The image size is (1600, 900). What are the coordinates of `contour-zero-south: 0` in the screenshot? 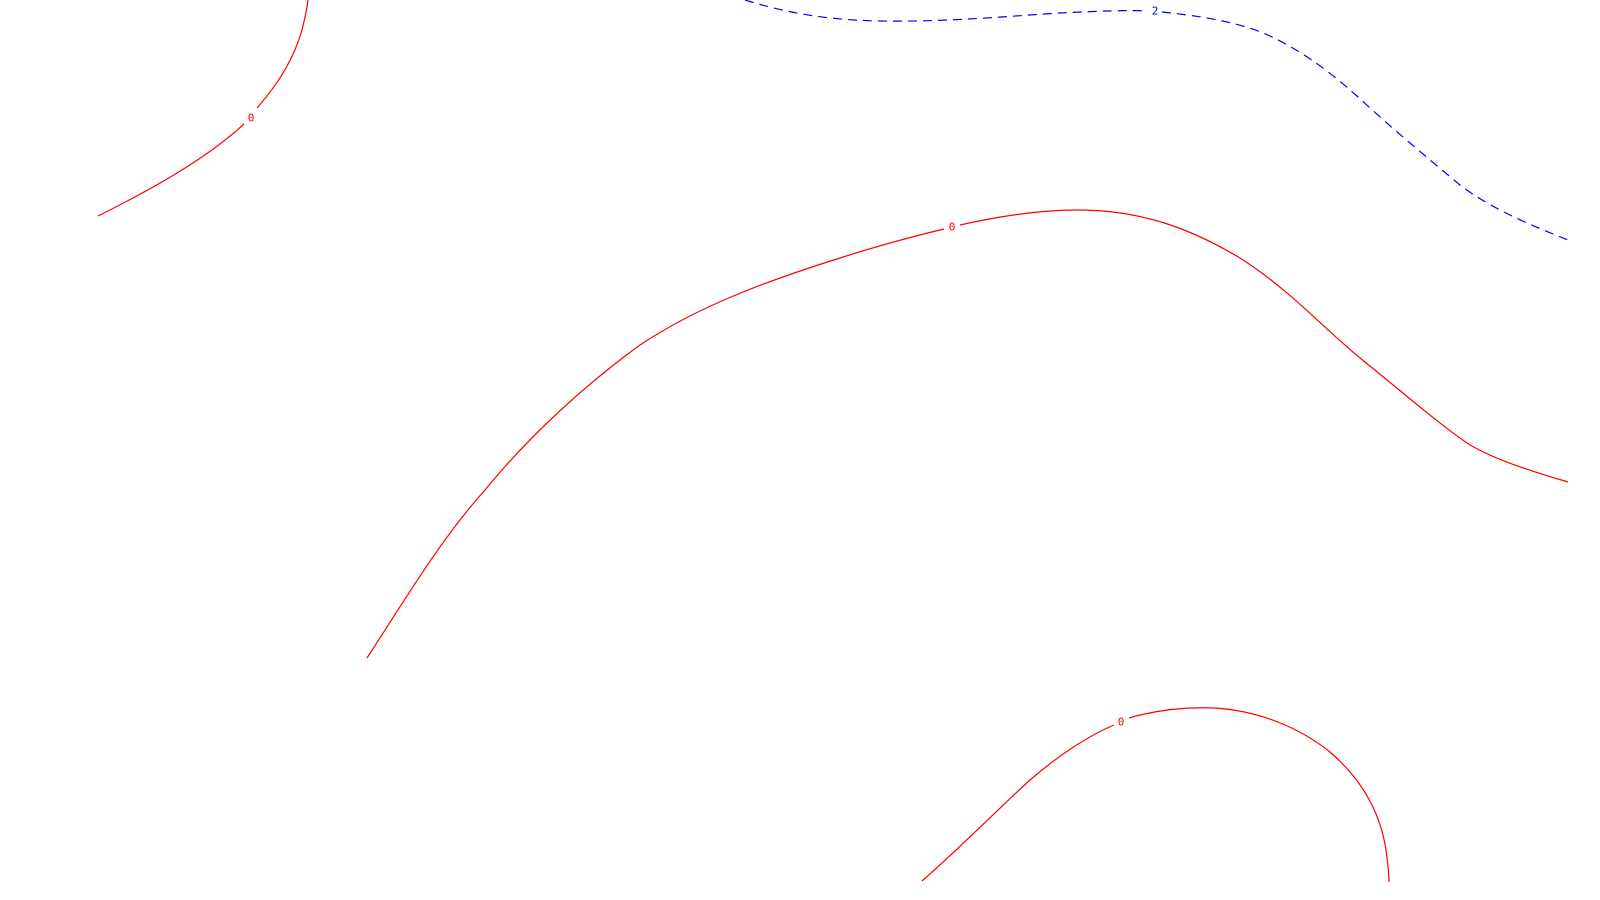 It's located at (1155, 795).